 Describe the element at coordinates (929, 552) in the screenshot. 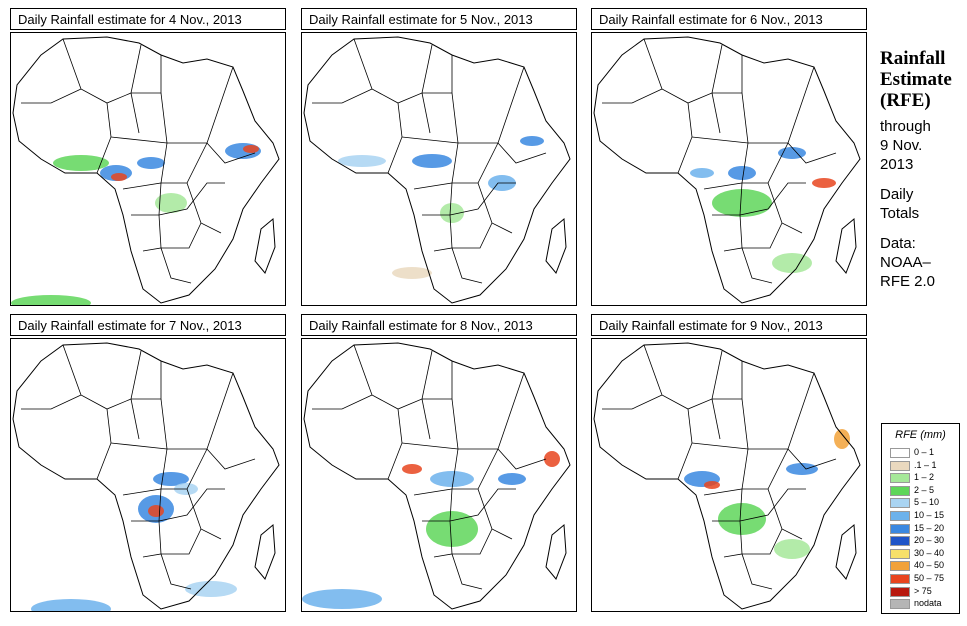

I see `legend-label: 30 – 40` at that location.